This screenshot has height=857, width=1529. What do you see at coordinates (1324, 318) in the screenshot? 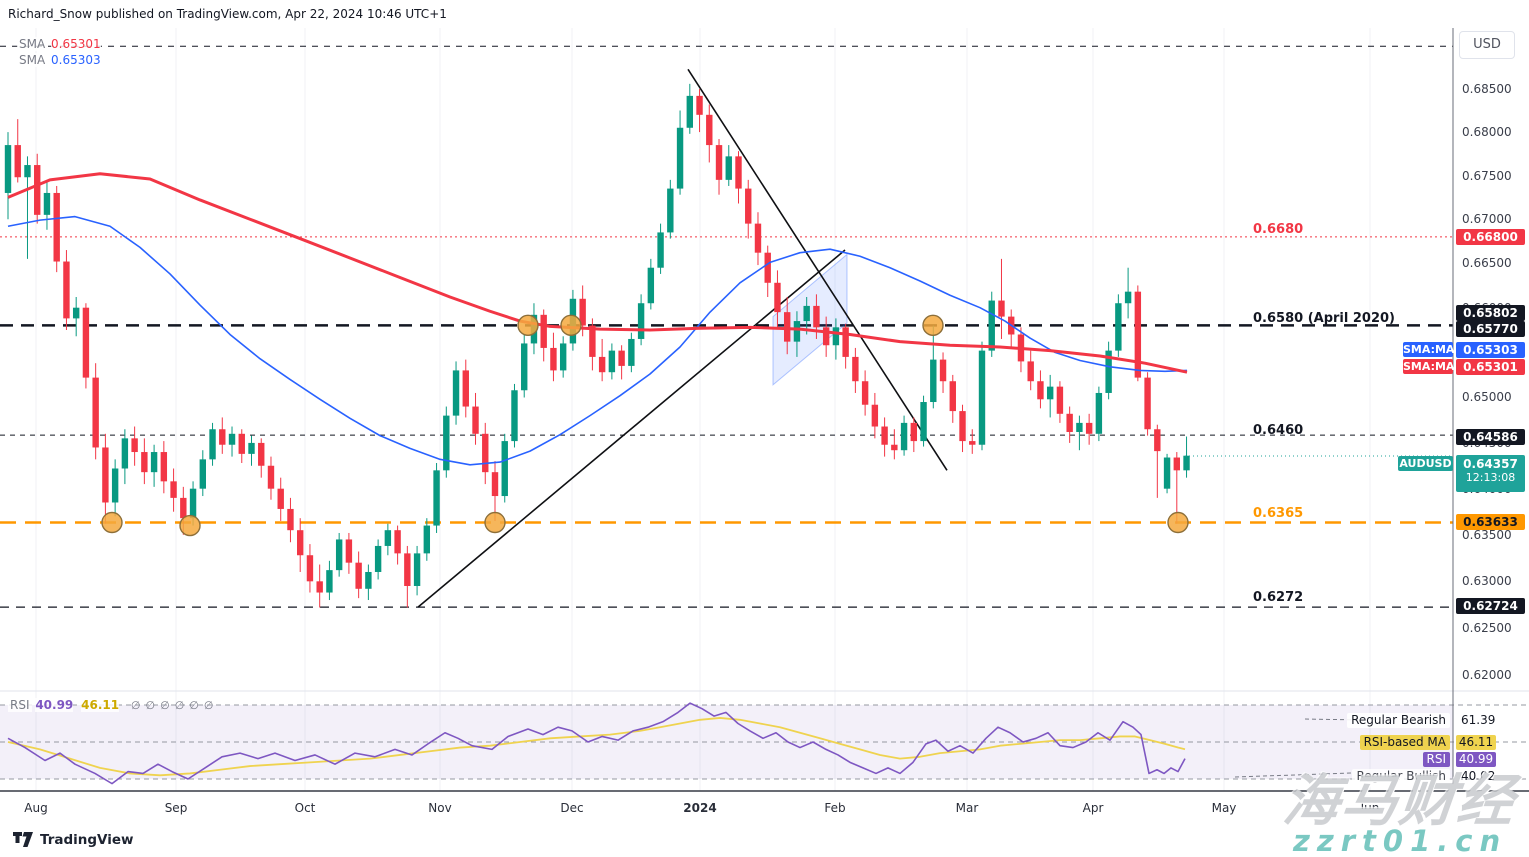
I see `level-label-6580-april-2020: 0.6580 (April 2020)` at bounding box center [1324, 318].